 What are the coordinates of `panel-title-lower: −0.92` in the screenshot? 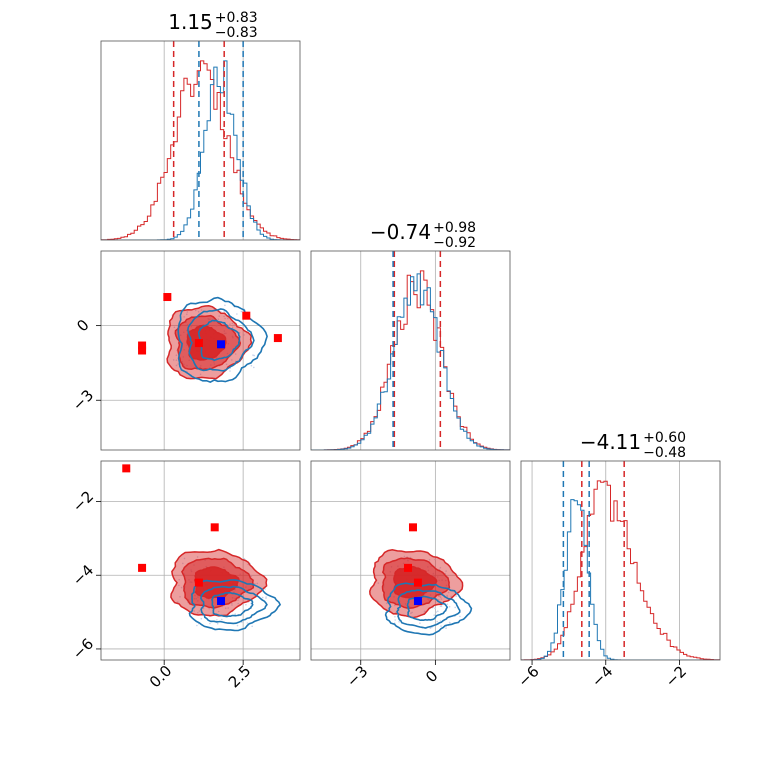 It's located at (454, 243).